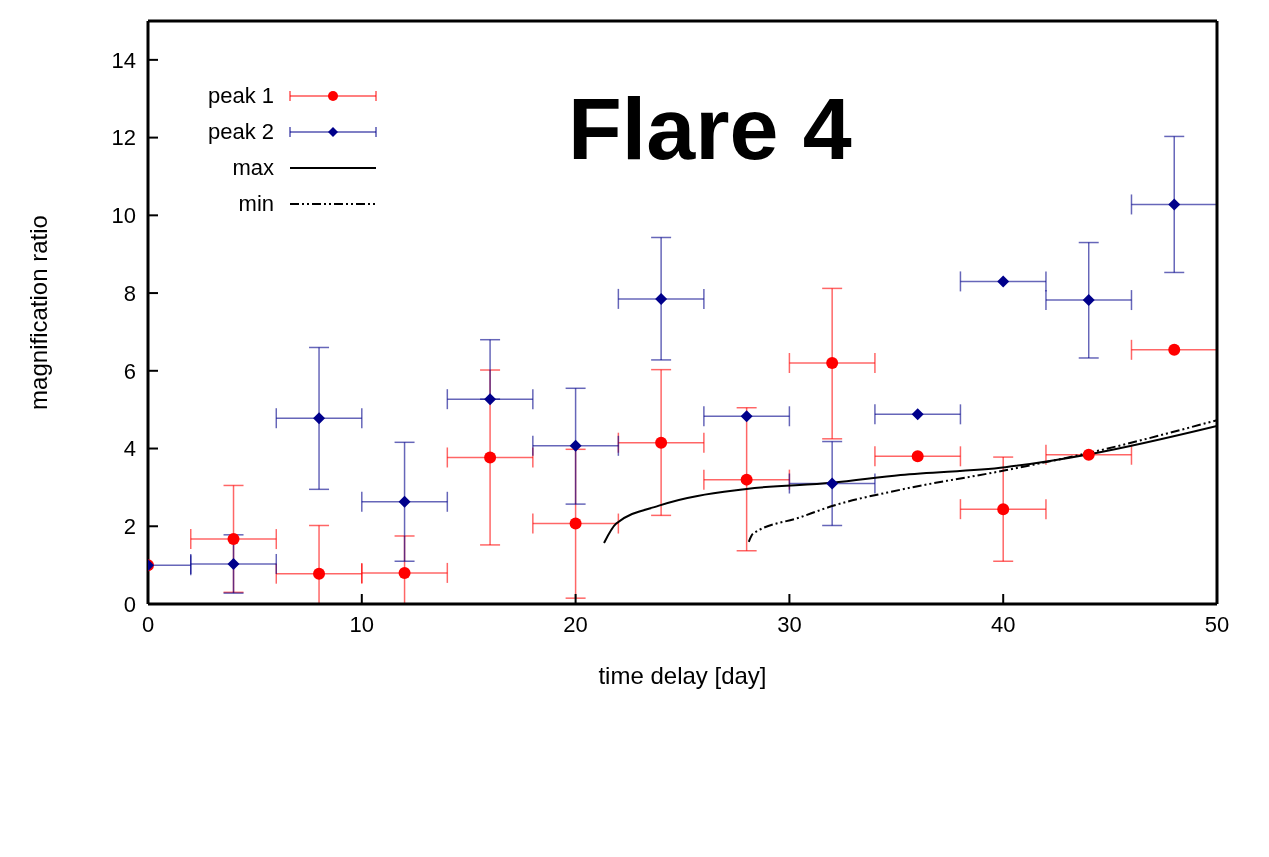 Image resolution: width=1269 pixels, height=857 pixels. Describe the element at coordinates (256, 204) in the screenshot. I see `legend-label: min` at that location.